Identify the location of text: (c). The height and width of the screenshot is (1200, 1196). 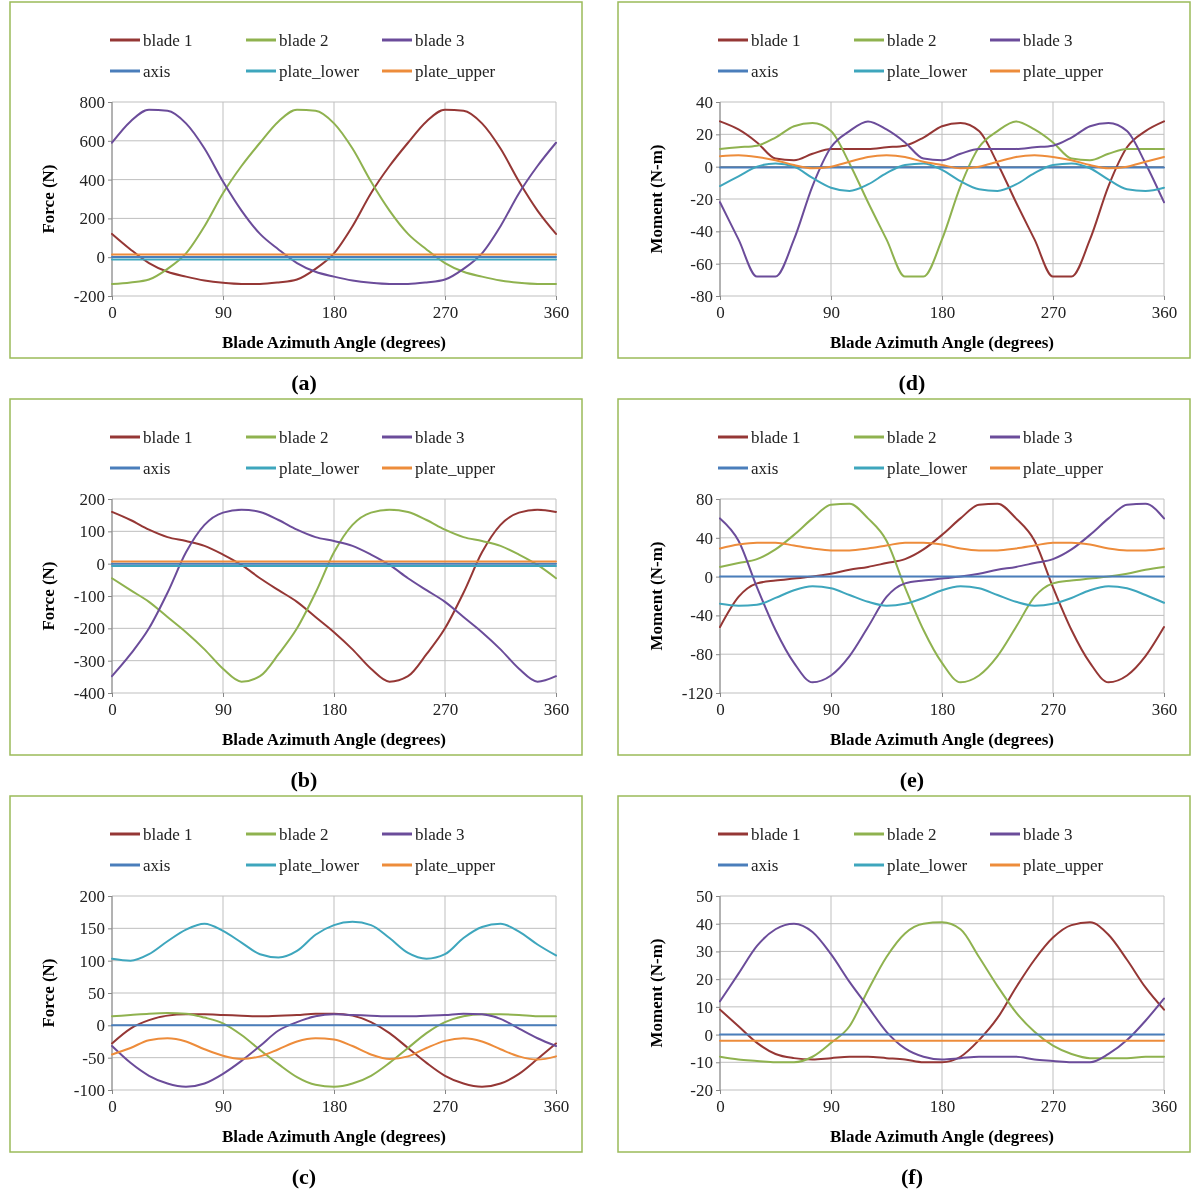
(304, 1176).